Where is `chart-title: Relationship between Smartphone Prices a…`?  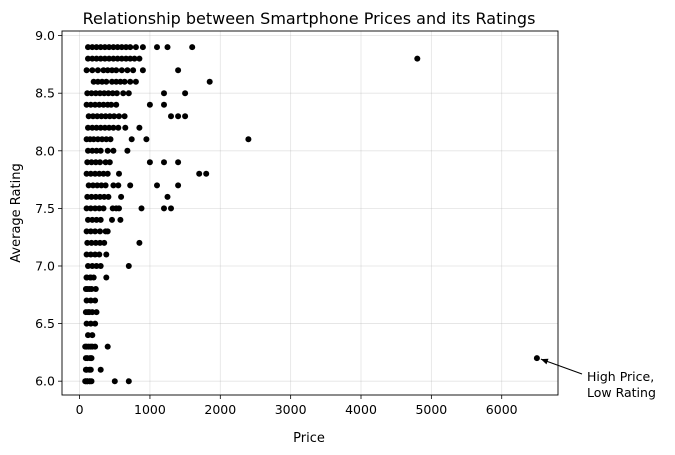 chart-title: Relationship between Smartphone Prices a… is located at coordinates (309, 18).